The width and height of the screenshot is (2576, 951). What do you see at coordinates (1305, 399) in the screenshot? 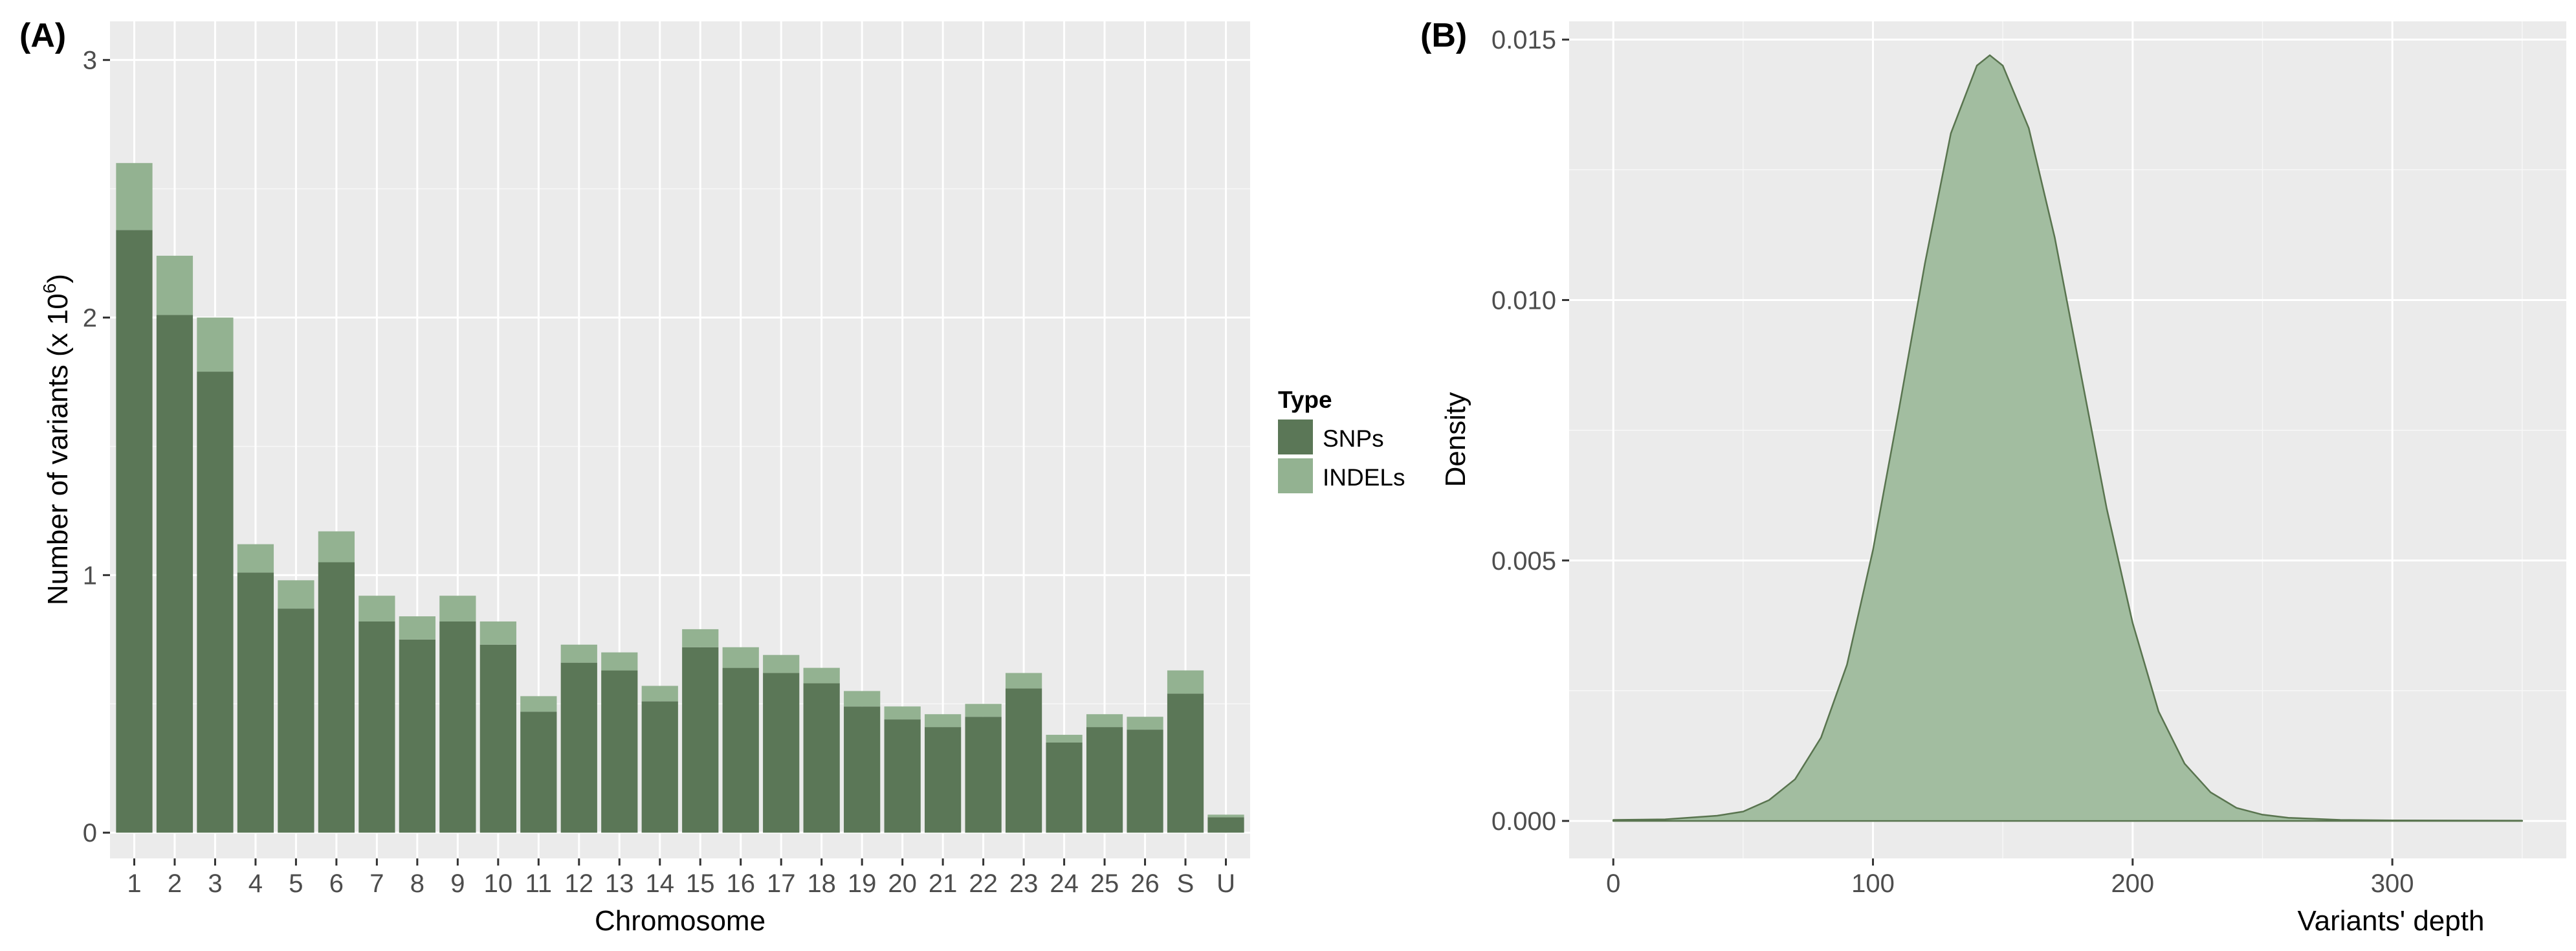
I see `legend-title: Type` at bounding box center [1305, 399].